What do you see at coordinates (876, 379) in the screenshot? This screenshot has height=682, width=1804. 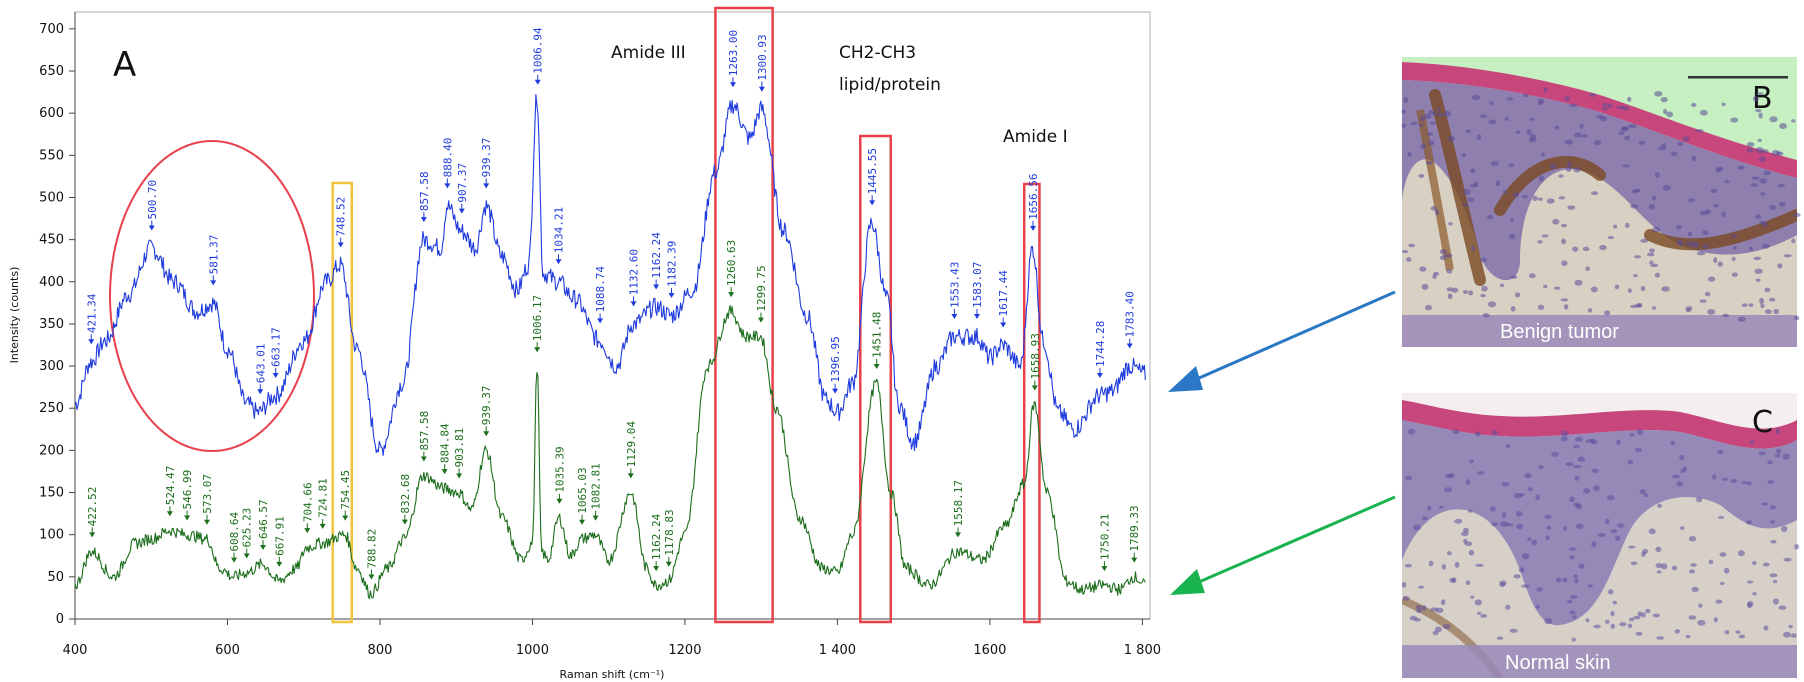 I see `highlight-box` at bounding box center [876, 379].